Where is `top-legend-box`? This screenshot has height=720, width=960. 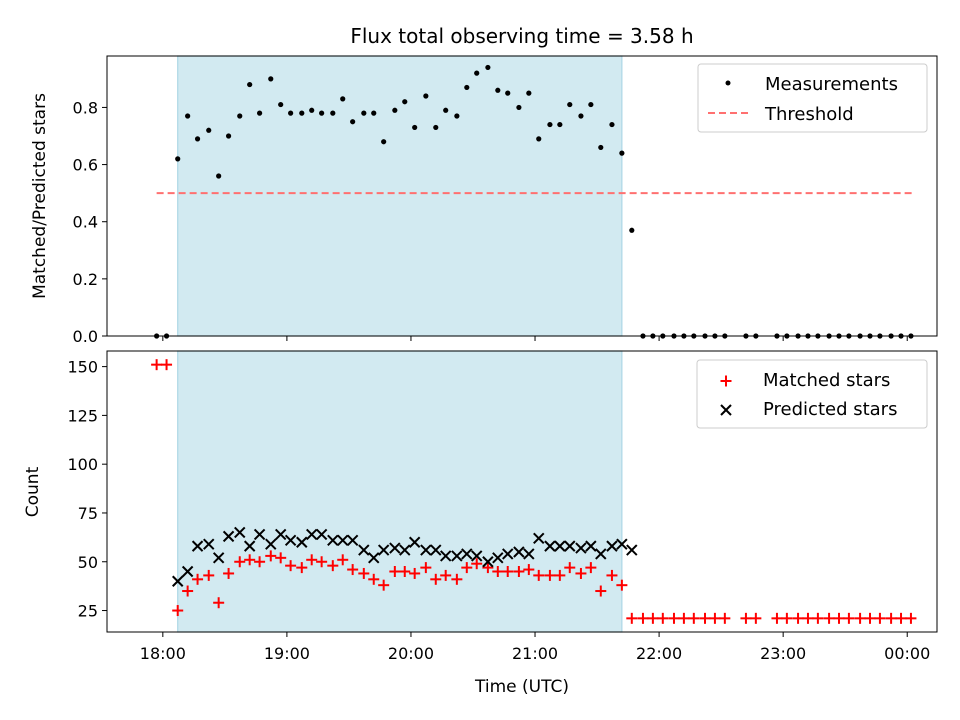
top-legend-box is located at coordinates (812, 98).